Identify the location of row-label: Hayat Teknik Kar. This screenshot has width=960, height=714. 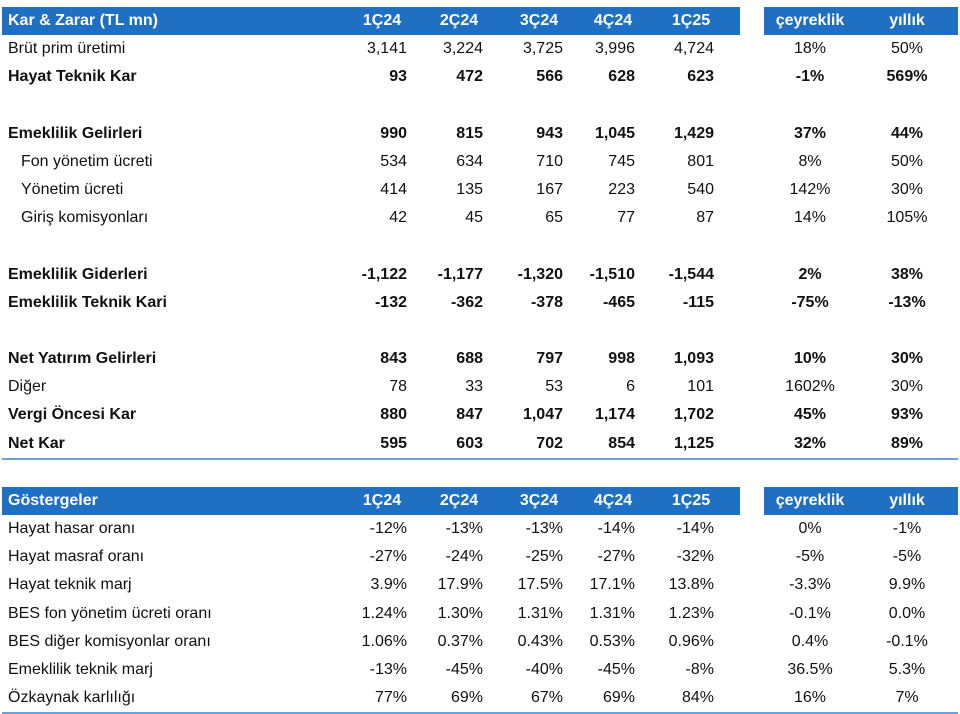
(72, 77).